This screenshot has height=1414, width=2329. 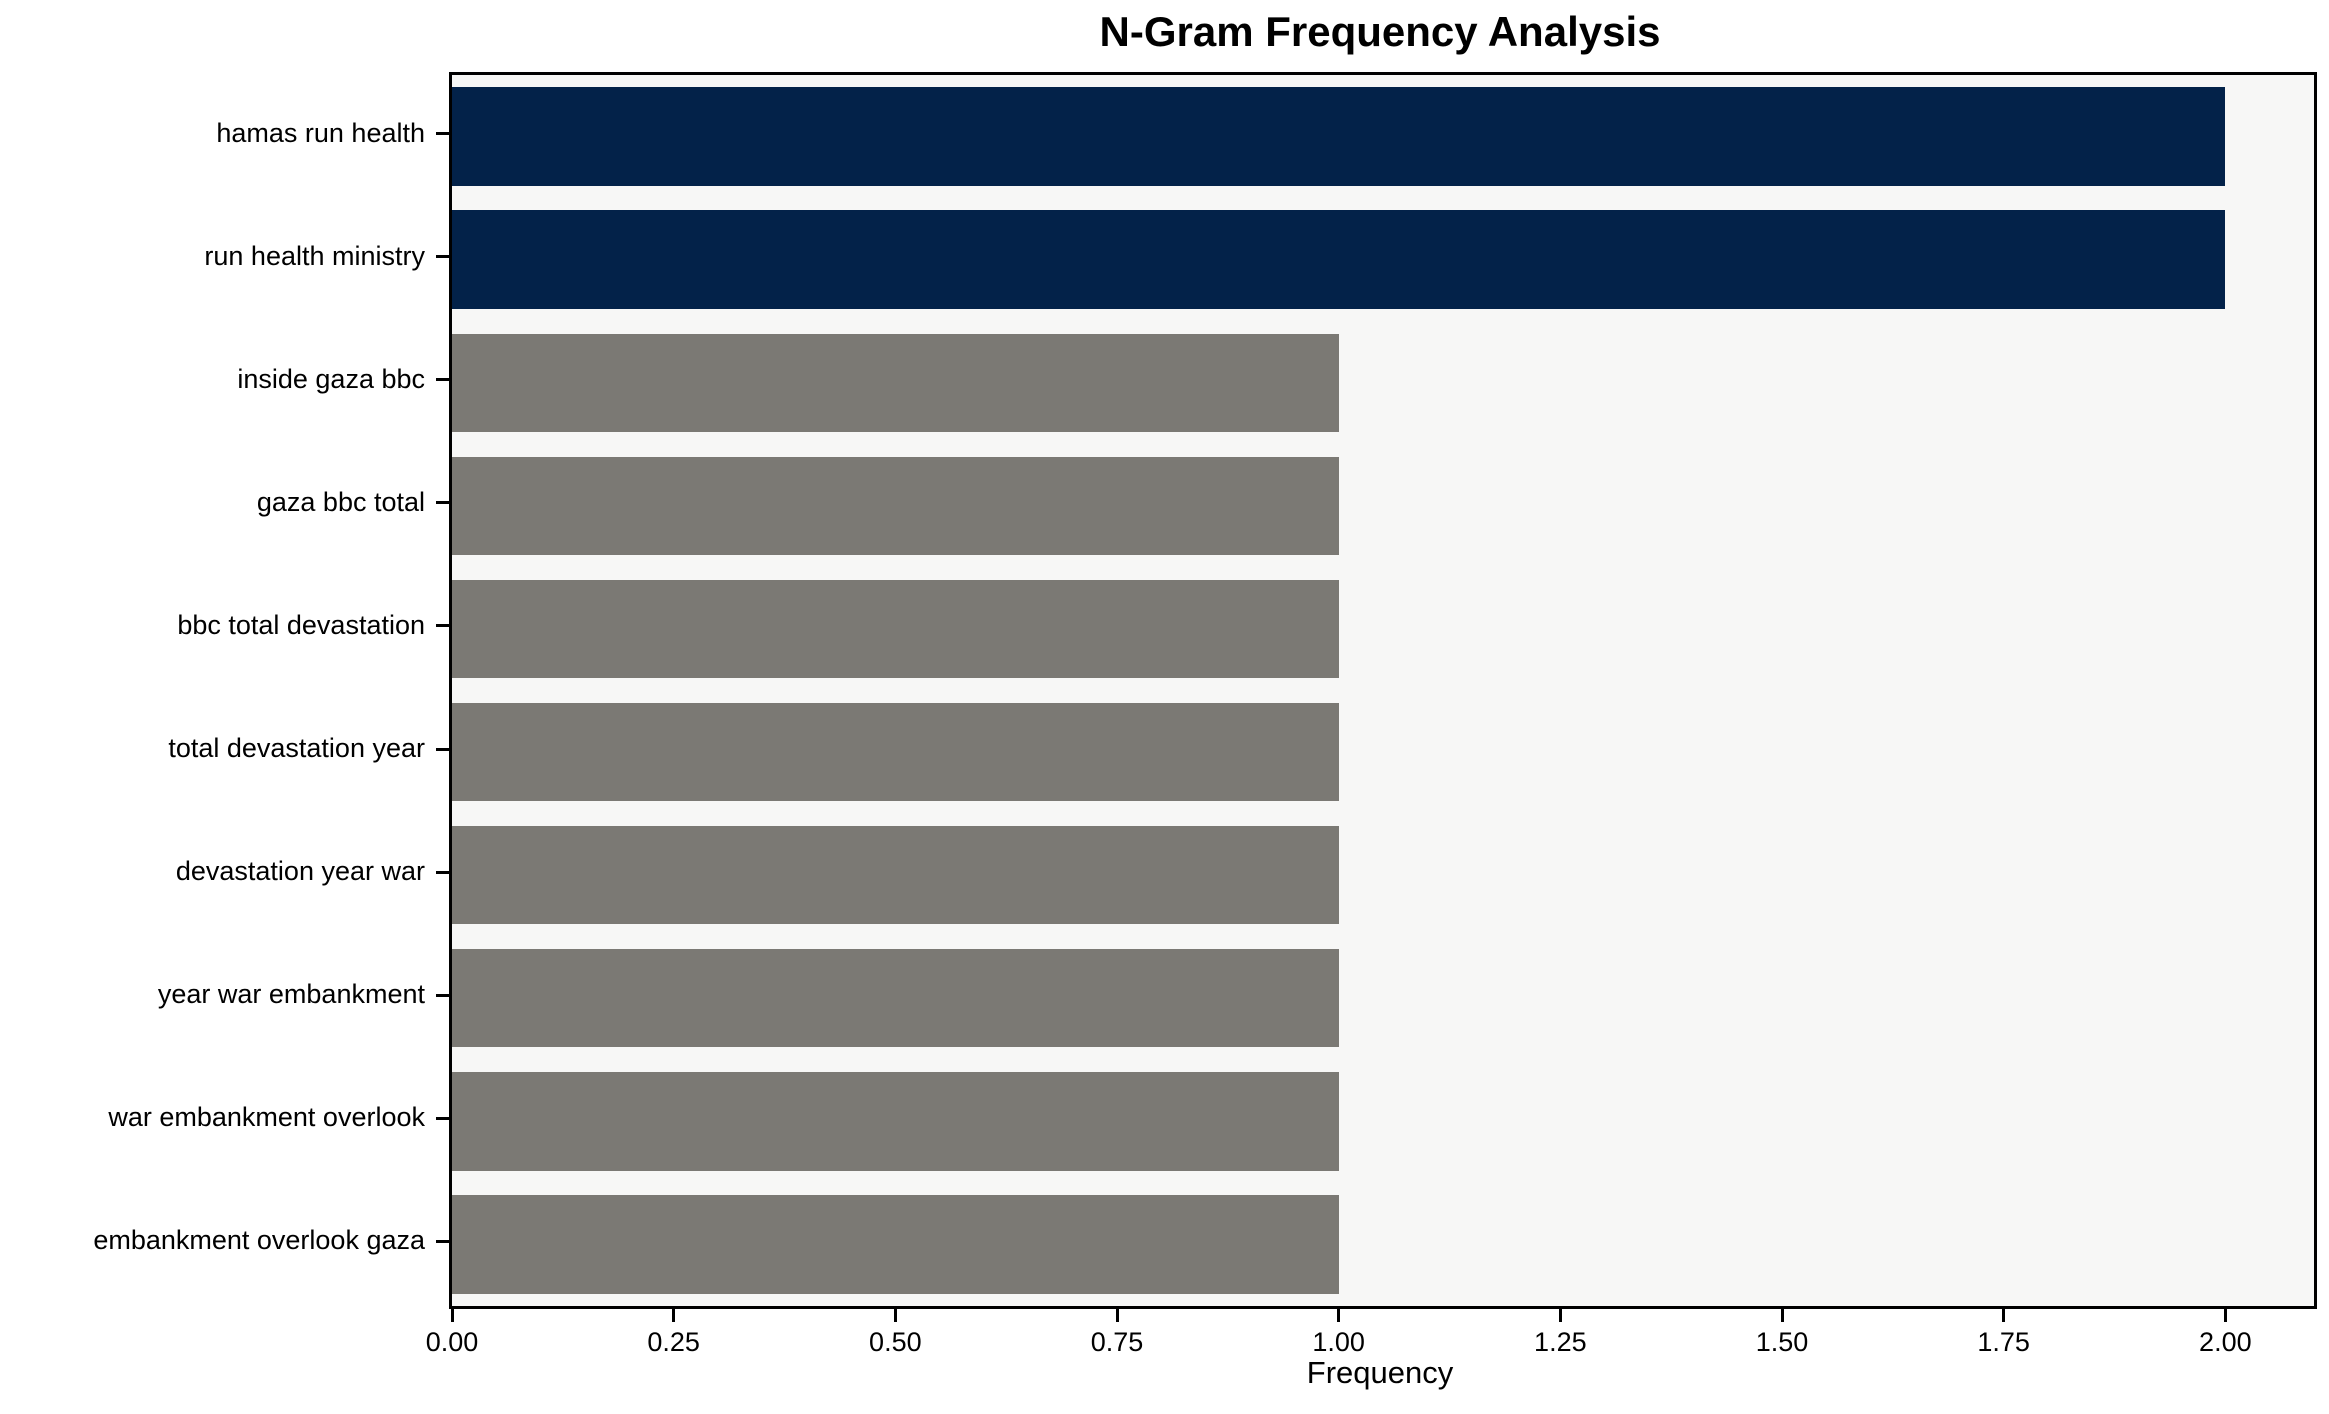 What do you see at coordinates (266, 1117) in the screenshot?
I see `y-tick-label: war embankment overlook` at bounding box center [266, 1117].